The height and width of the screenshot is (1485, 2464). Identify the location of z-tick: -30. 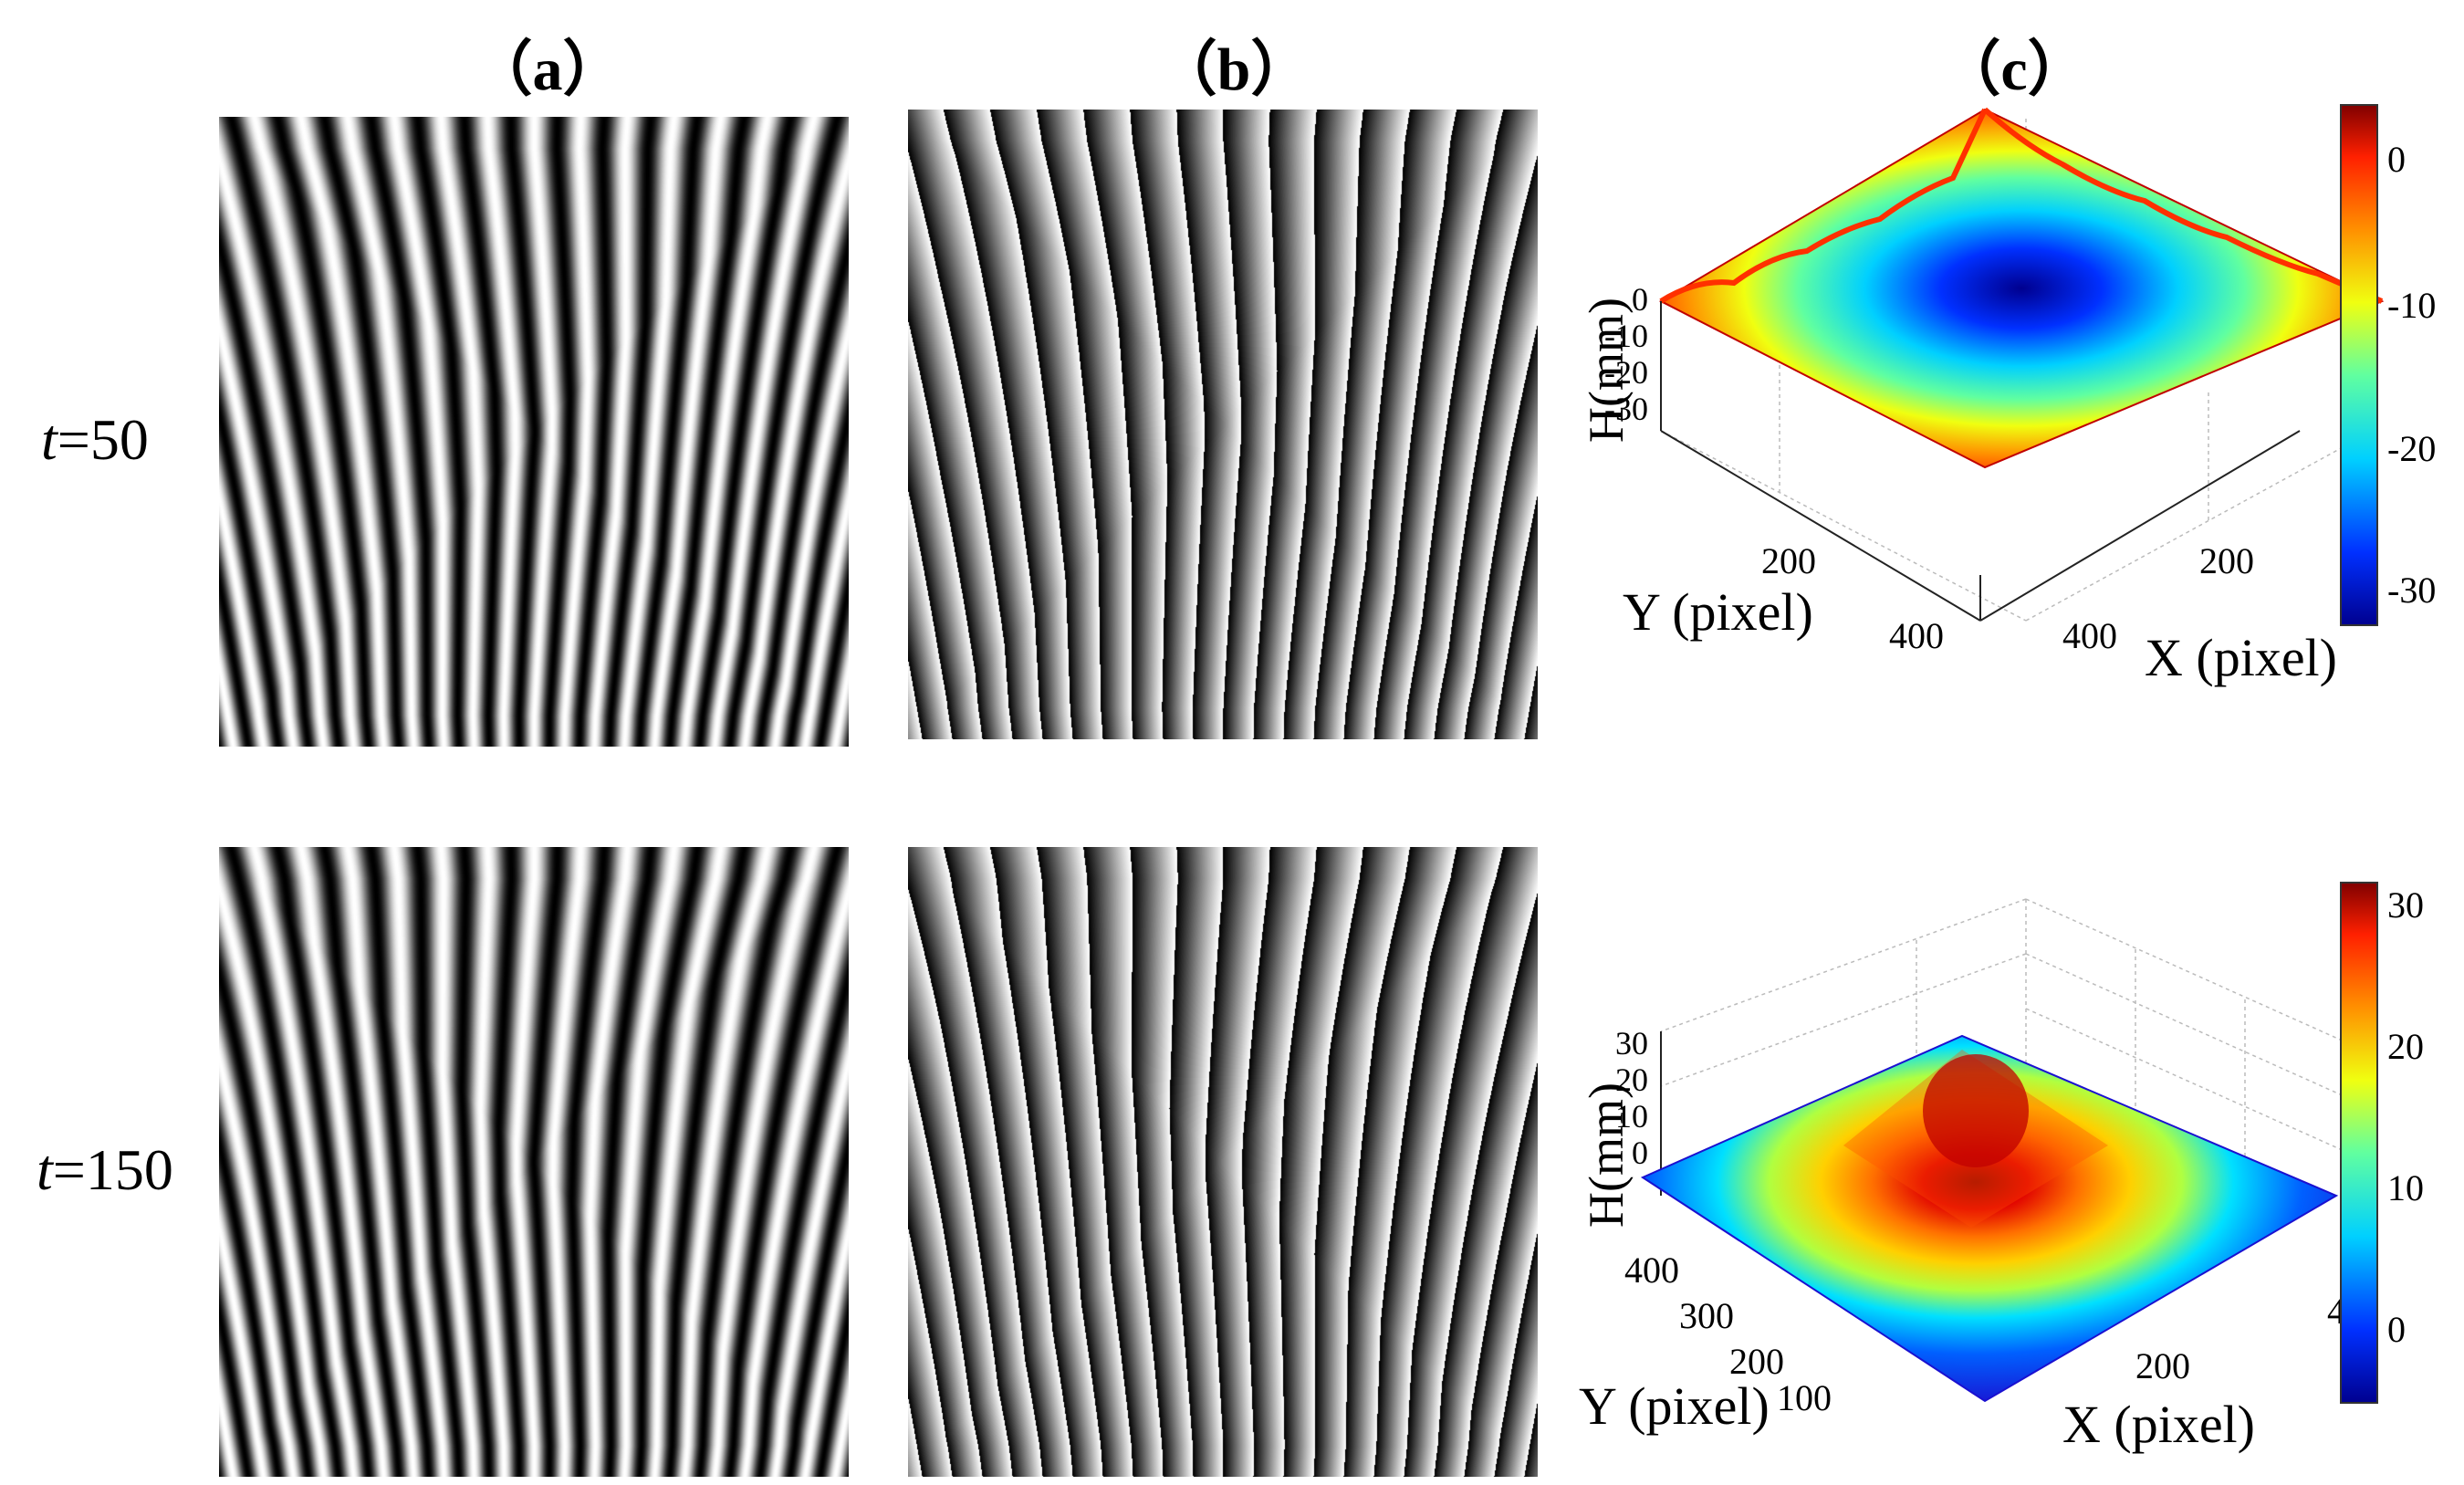
(1626, 409).